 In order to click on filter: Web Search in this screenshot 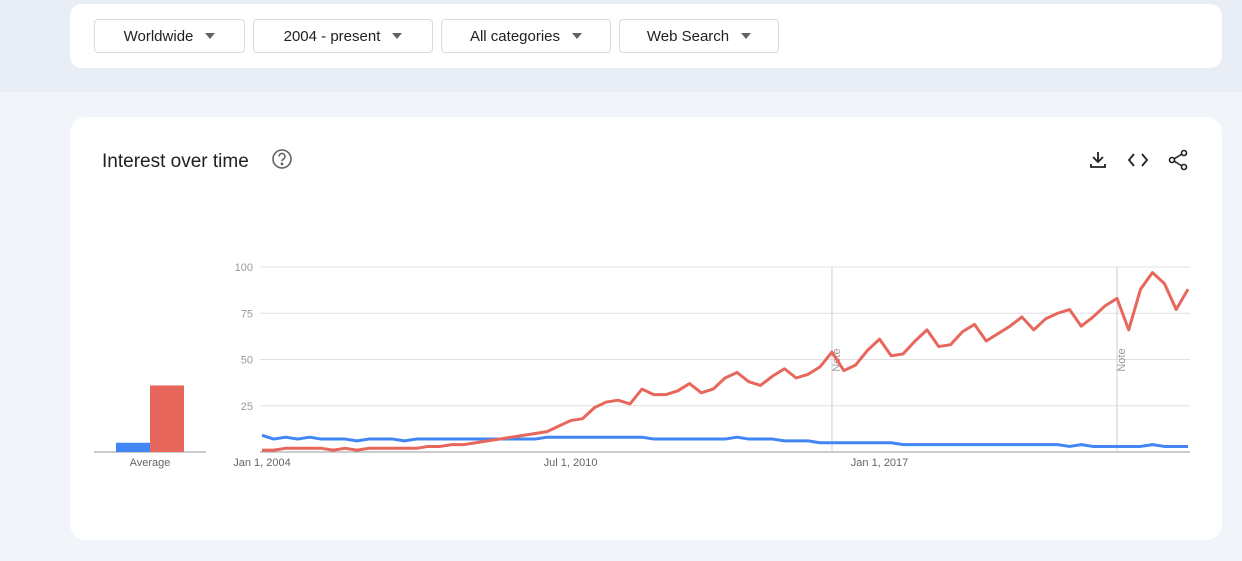, I will do `click(699, 36)`.